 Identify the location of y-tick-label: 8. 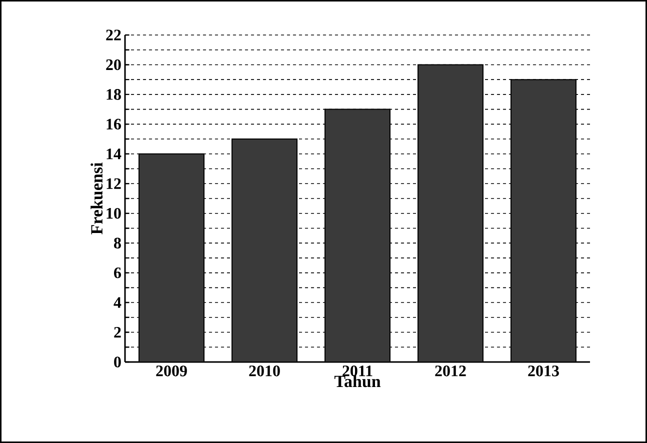
(117, 243).